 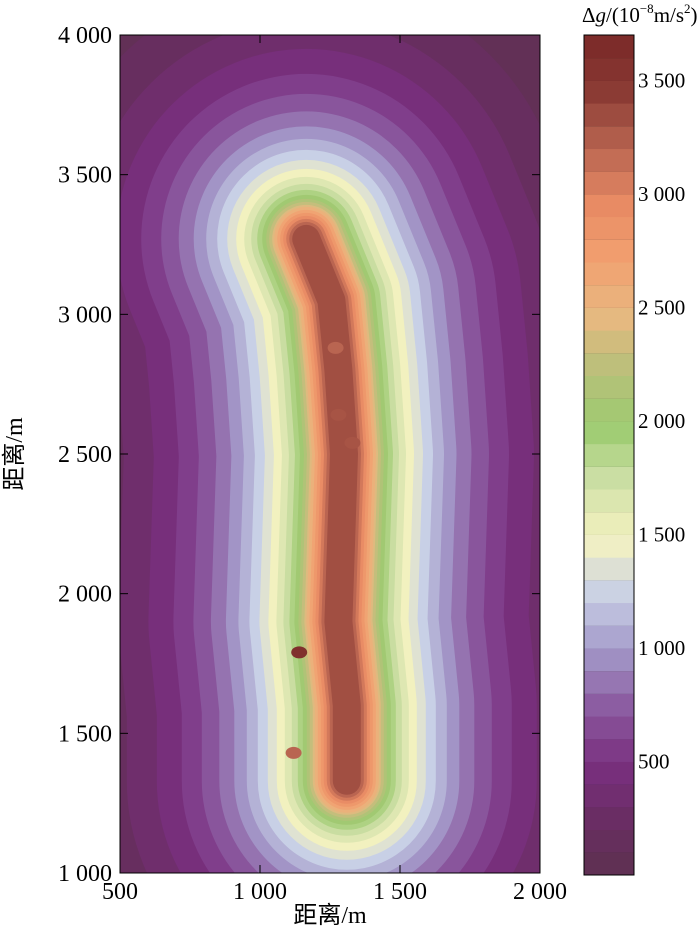 I want to click on colorbar, so click(x=609, y=455).